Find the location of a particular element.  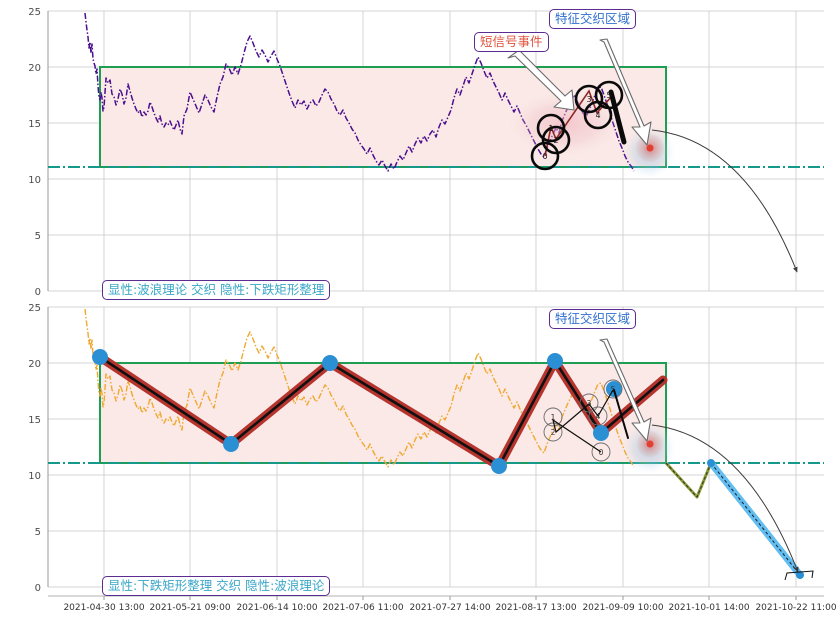

bottom-forecast-end-bracket is located at coordinates (799, 575).